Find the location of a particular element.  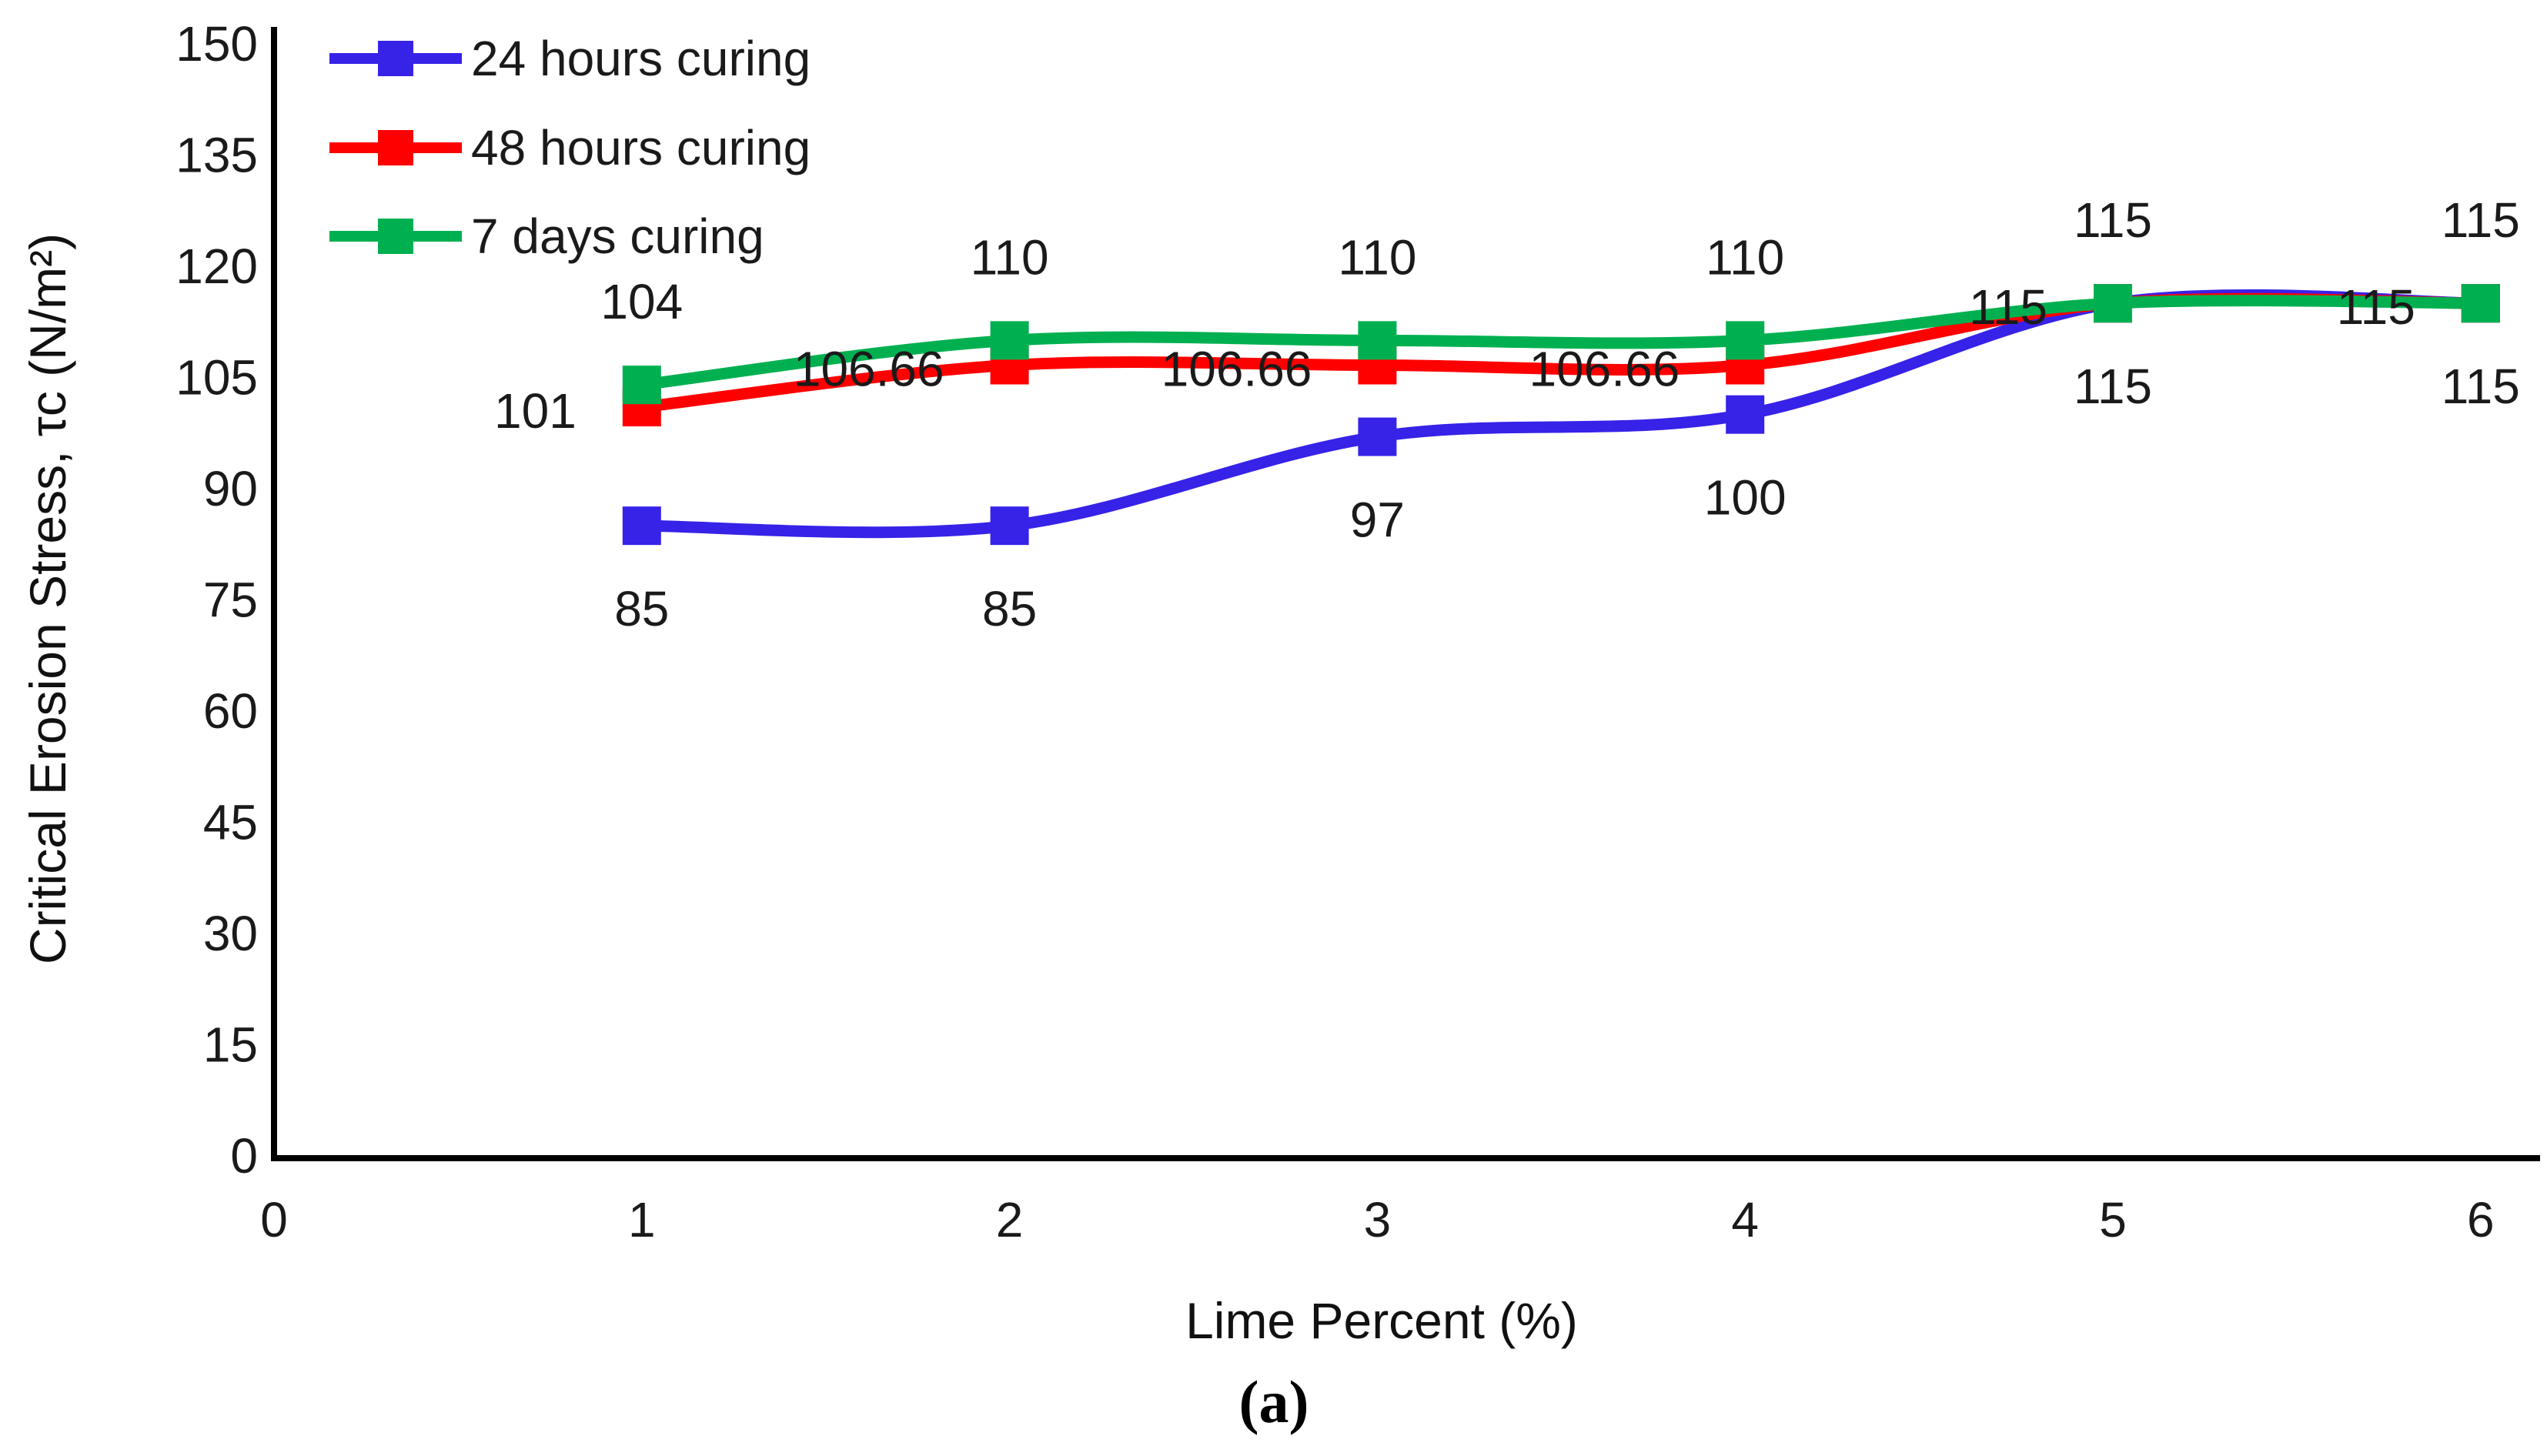

legend-swatch-marker-7-days-curing is located at coordinates (395, 237).